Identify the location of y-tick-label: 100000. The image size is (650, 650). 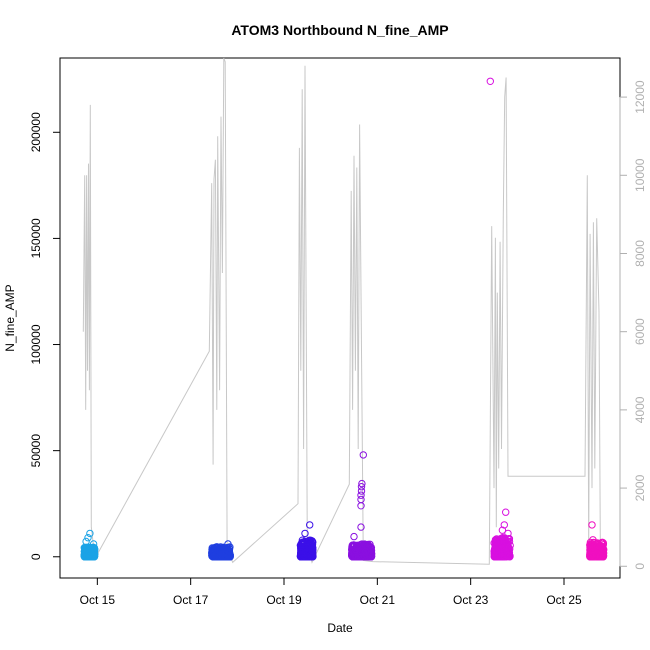
(36, 344).